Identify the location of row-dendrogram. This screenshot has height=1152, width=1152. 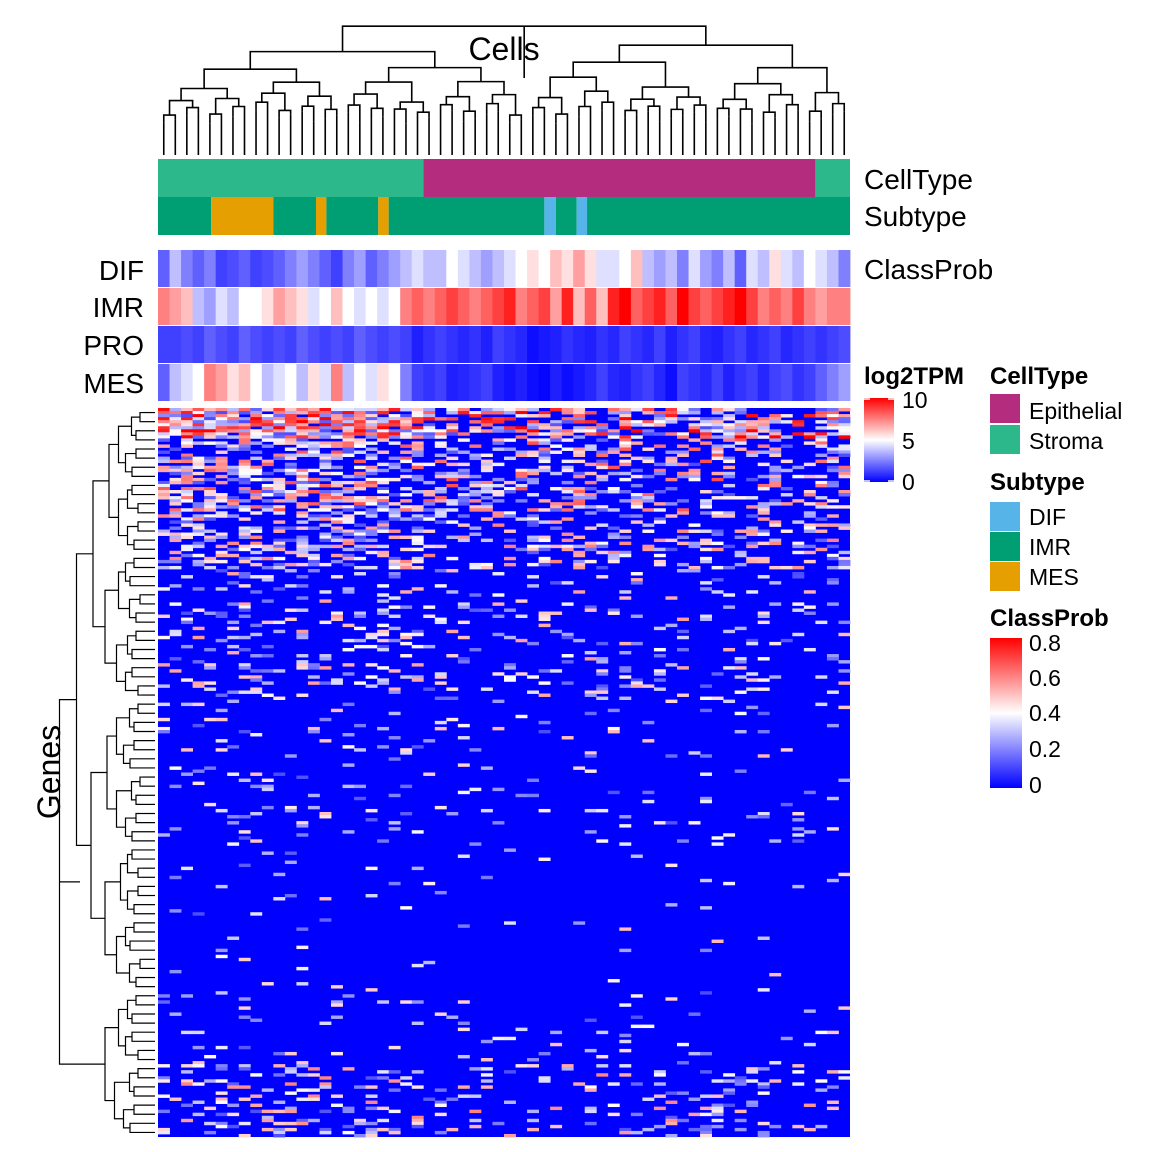
(106, 772).